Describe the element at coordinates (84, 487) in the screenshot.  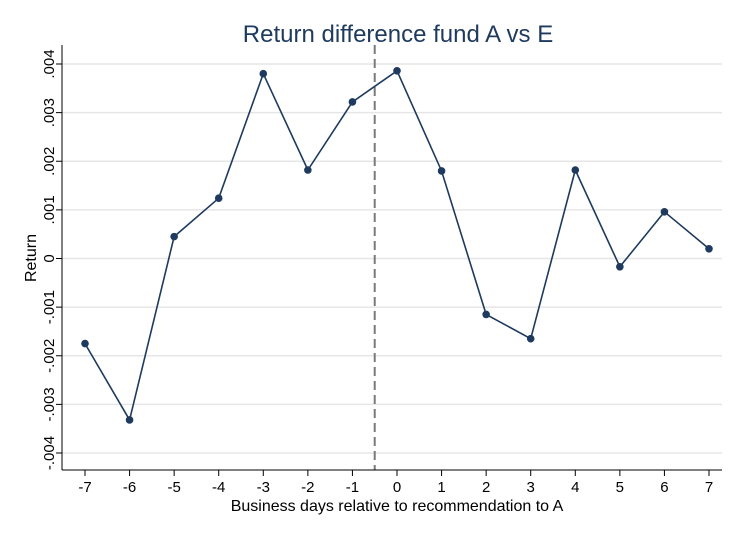
I see `x-tick-label: -7` at that location.